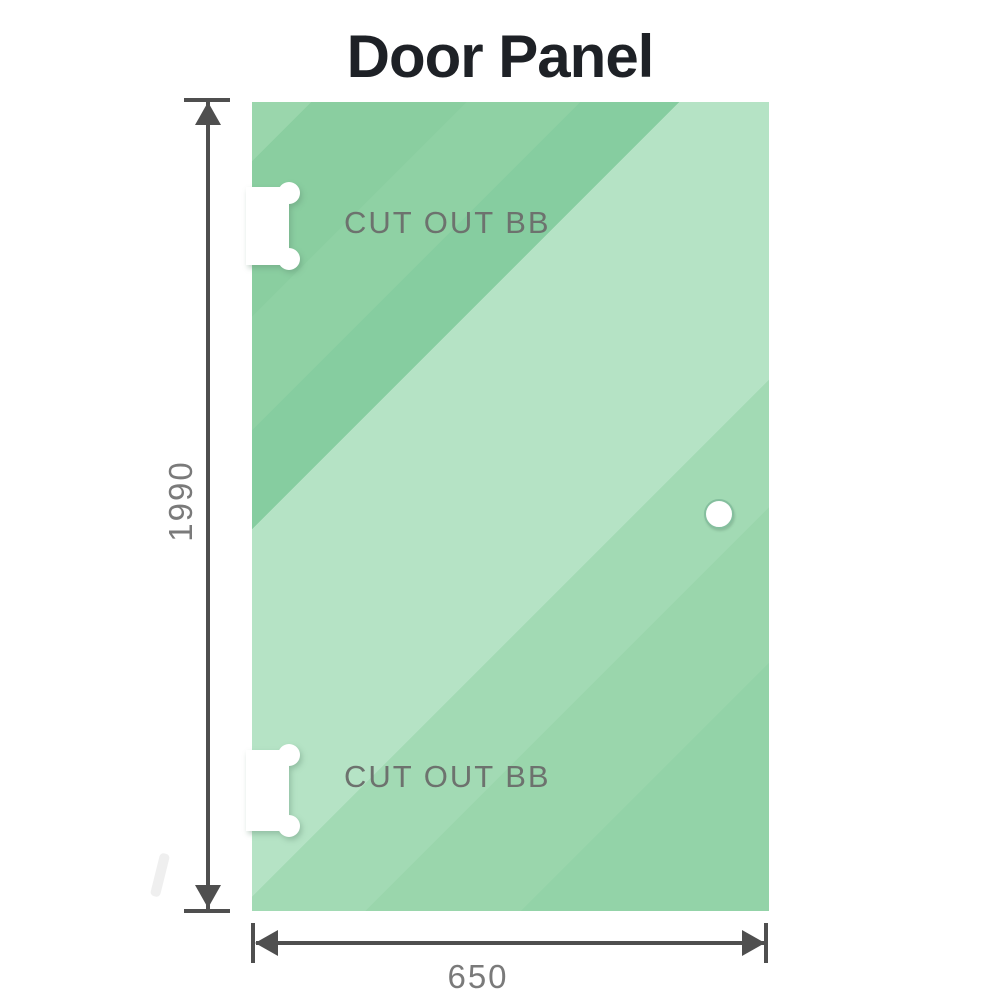 Image resolution: width=1000 pixels, height=1000 pixels. I want to click on height-dimension-cap-bottom, so click(207, 911).